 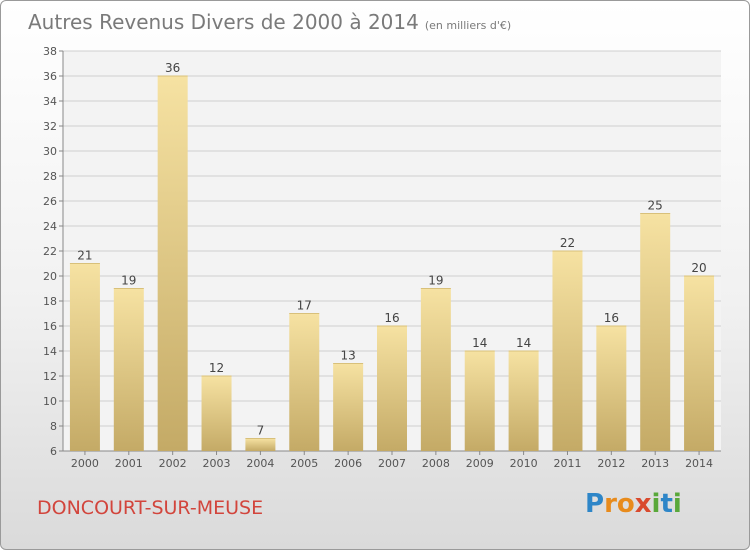 What do you see at coordinates (223, 22) in the screenshot?
I see `chart-title-text: Autres Revenus Divers de 2000 à 2014` at bounding box center [223, 22].